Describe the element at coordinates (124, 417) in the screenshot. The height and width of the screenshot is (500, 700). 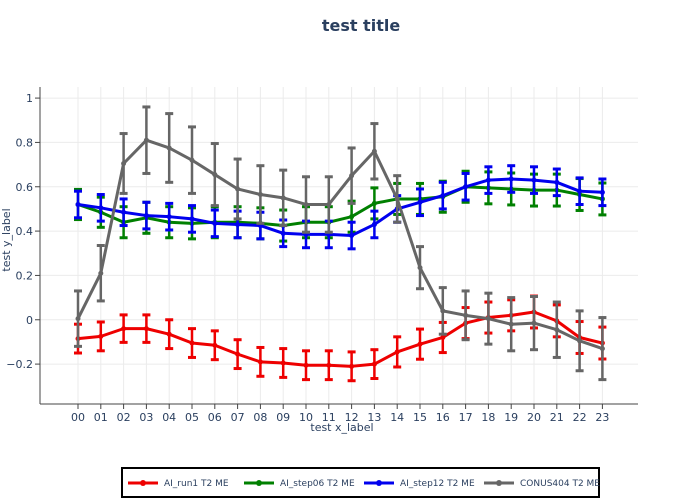
I see `x-tick-label: 02` at that location.